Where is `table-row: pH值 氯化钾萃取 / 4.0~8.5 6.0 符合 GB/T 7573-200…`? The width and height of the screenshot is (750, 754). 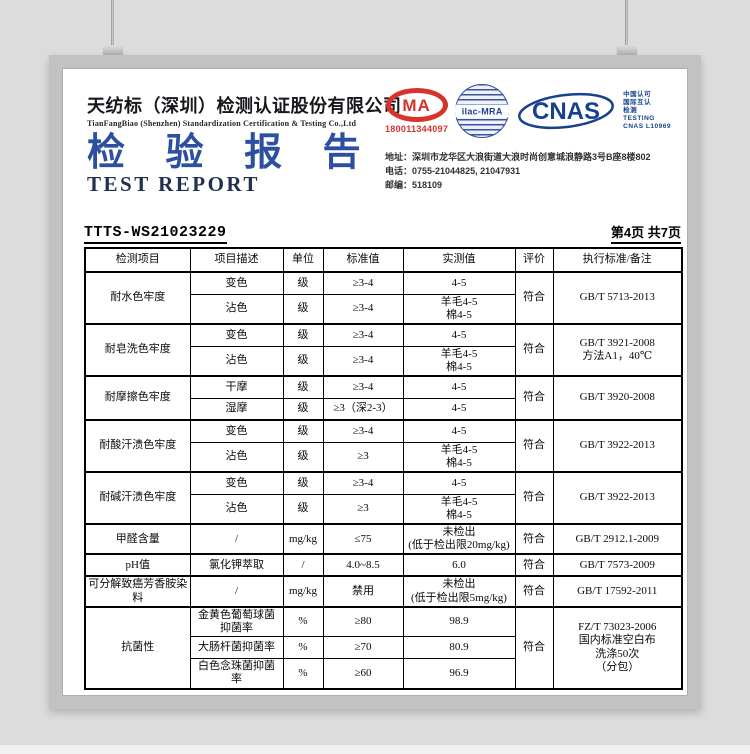 table-row: pH值 氯化钾萃取 / 4.0~8.5 6.0 符合 GB/T 7573-200… is located at coordinates (383, 565).